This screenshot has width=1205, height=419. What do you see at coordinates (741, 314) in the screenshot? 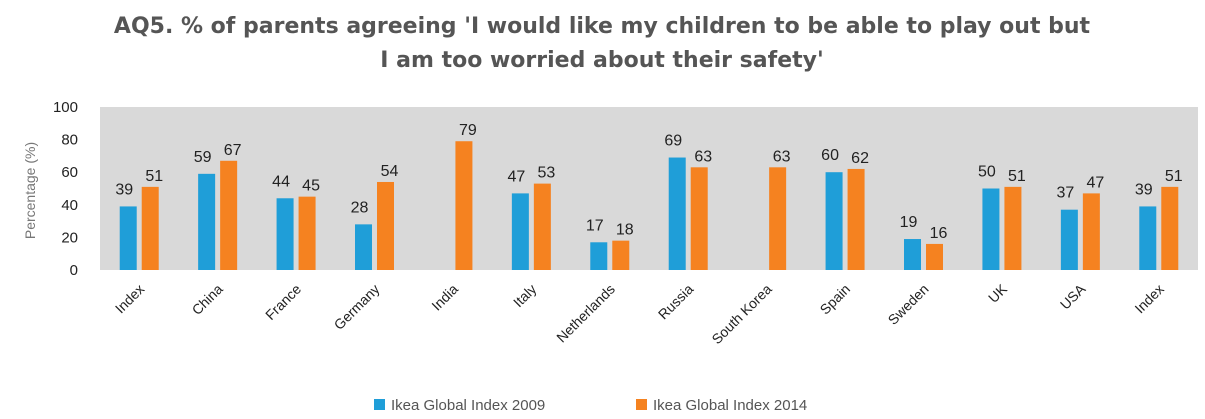
I see `x-category-label: South Korea` at bounding box center [741, 314].